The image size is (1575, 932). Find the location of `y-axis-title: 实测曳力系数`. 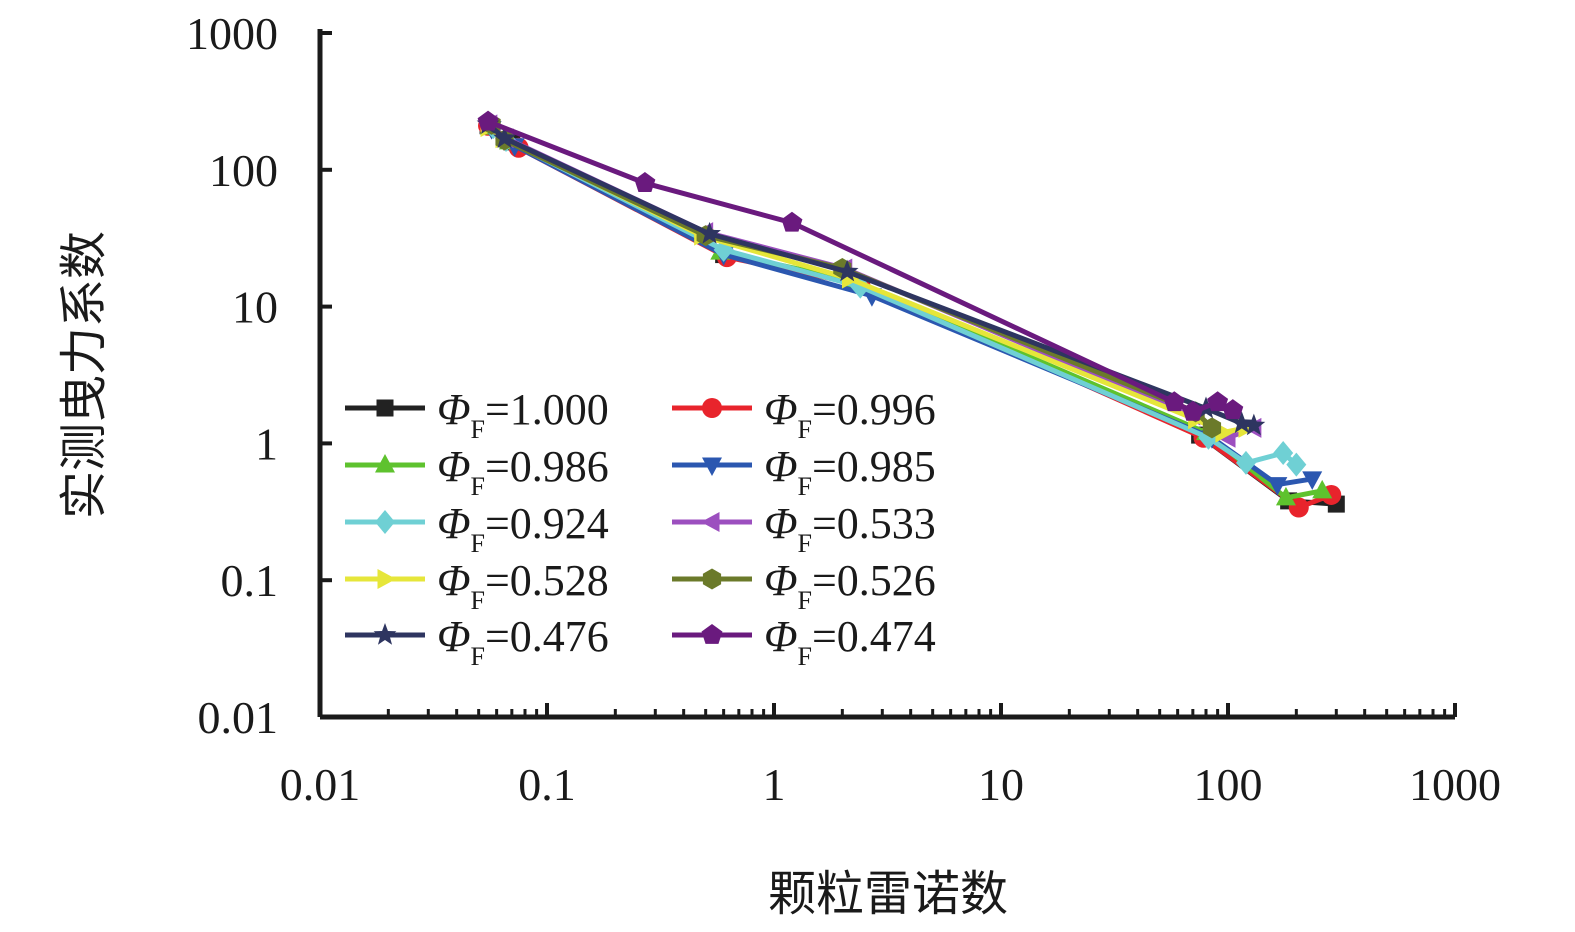

y-axis-title: 实测曳力系数 is located at coordinates (84, 375).